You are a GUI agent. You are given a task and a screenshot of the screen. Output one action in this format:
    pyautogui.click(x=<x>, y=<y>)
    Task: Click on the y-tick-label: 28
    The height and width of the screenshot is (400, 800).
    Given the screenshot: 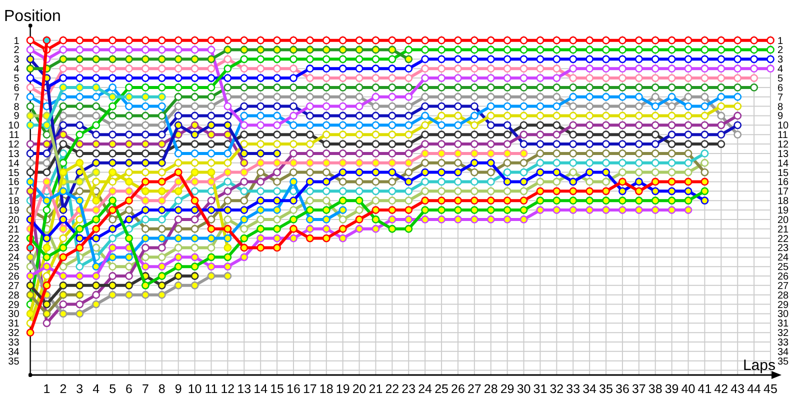 What is the action you would take?
    pyautogui.click(x=14, y=296)
    